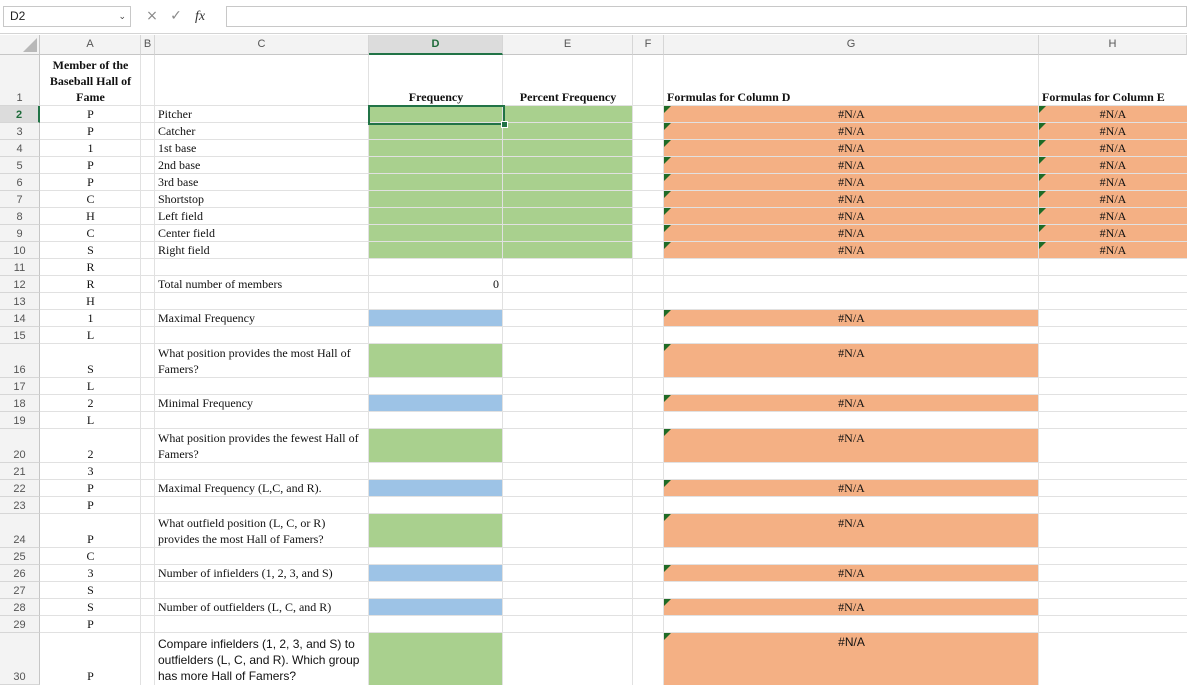 Image resolution: width=1187 pixels, height=685 pixels. Describe the element at coordinates (851, 607) in the screenshot. I see `outfielders-result: #N/A` at that location.